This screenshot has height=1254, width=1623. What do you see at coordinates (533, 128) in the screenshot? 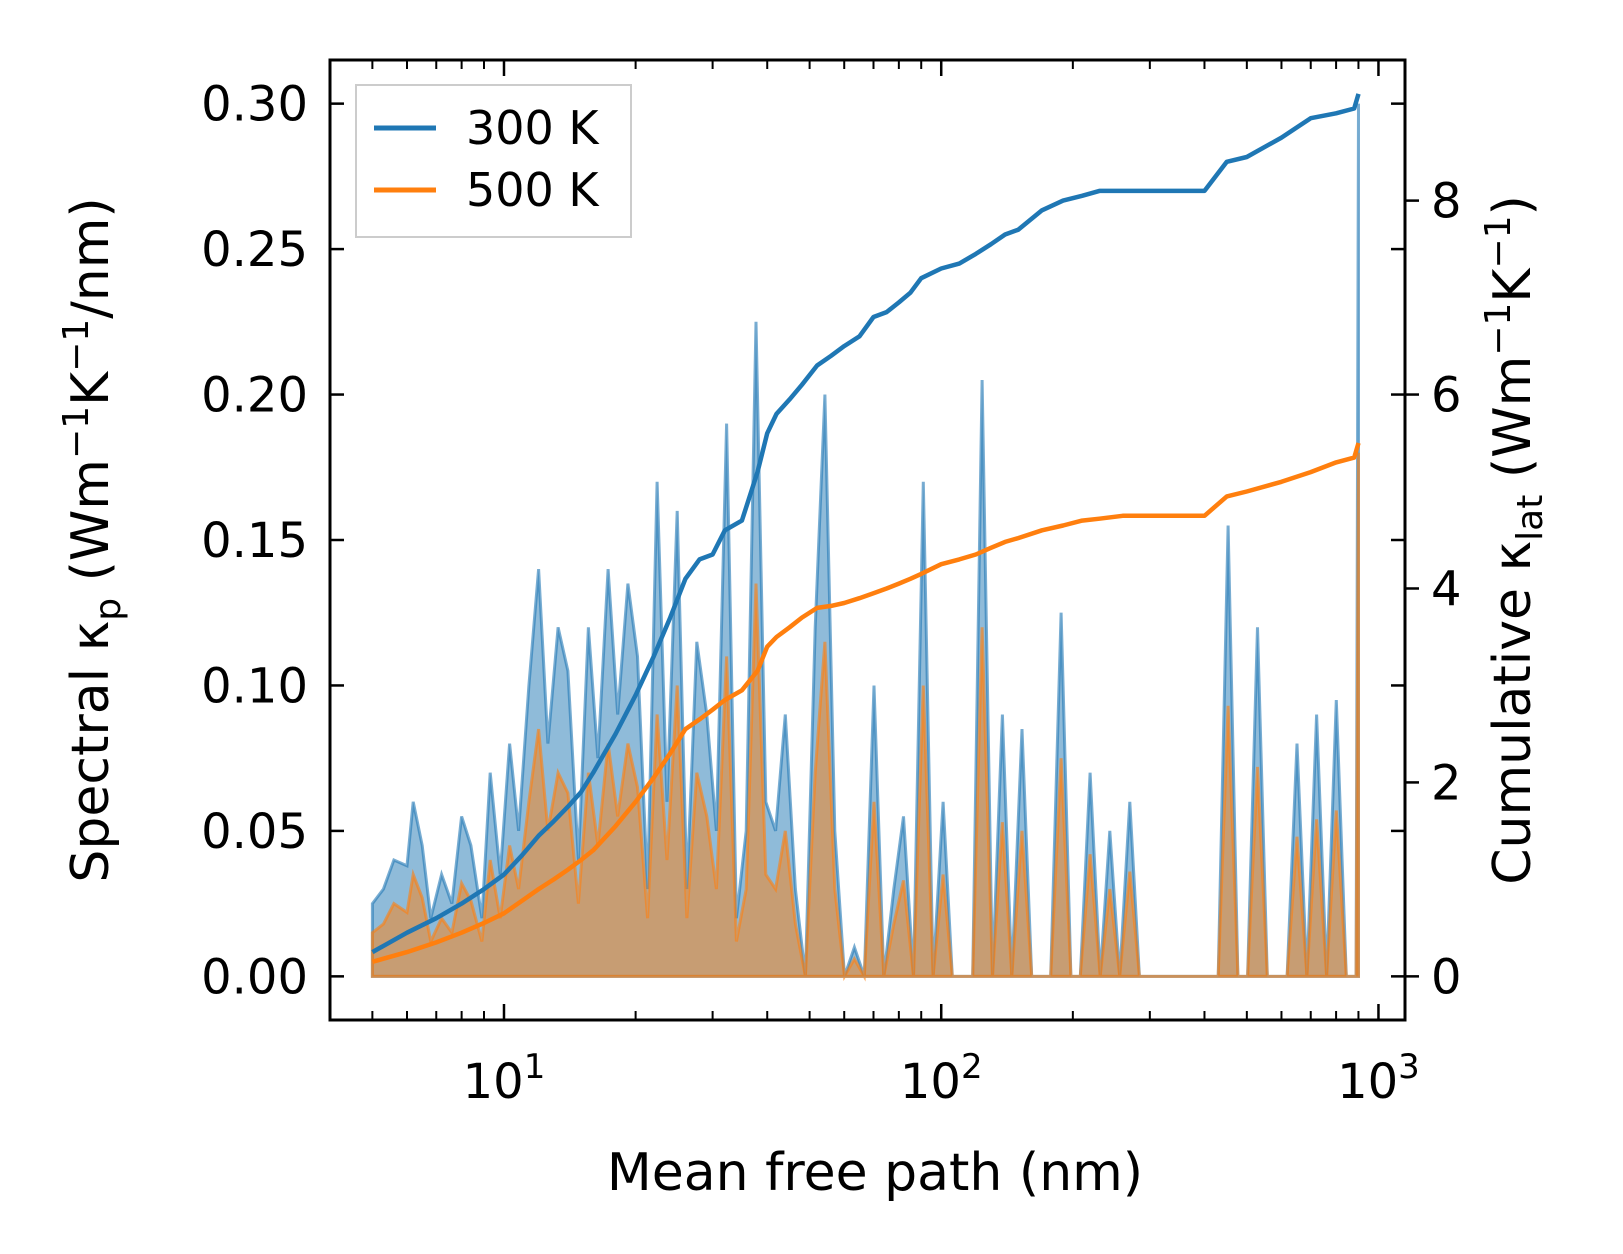
I see `legend-label-300K: 300 K` at bounding box center [533, 128].